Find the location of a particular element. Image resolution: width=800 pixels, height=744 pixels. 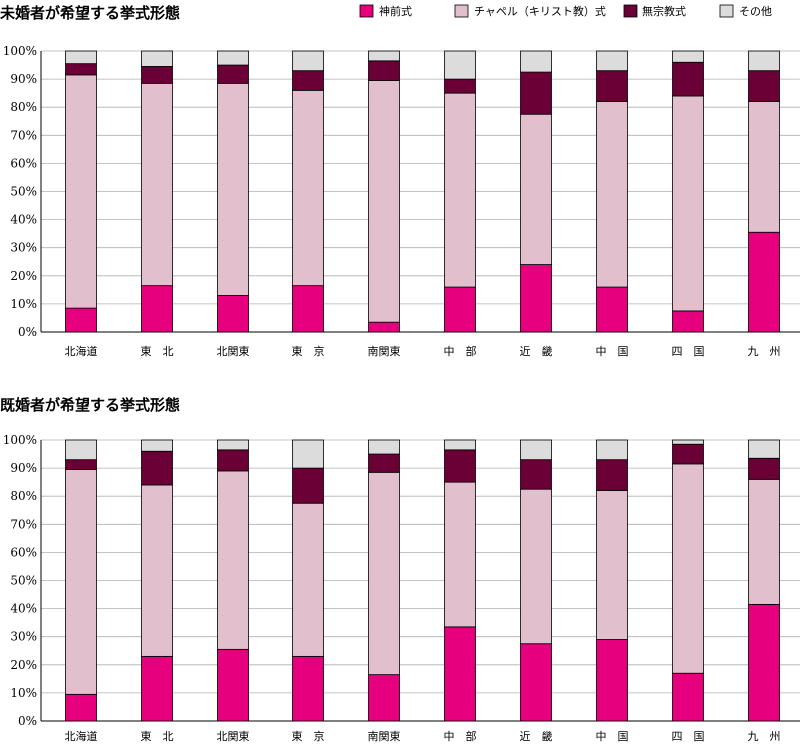

legend-label-chapel: チャペル（キリスト教）式 is located at coordinates (540, 11).